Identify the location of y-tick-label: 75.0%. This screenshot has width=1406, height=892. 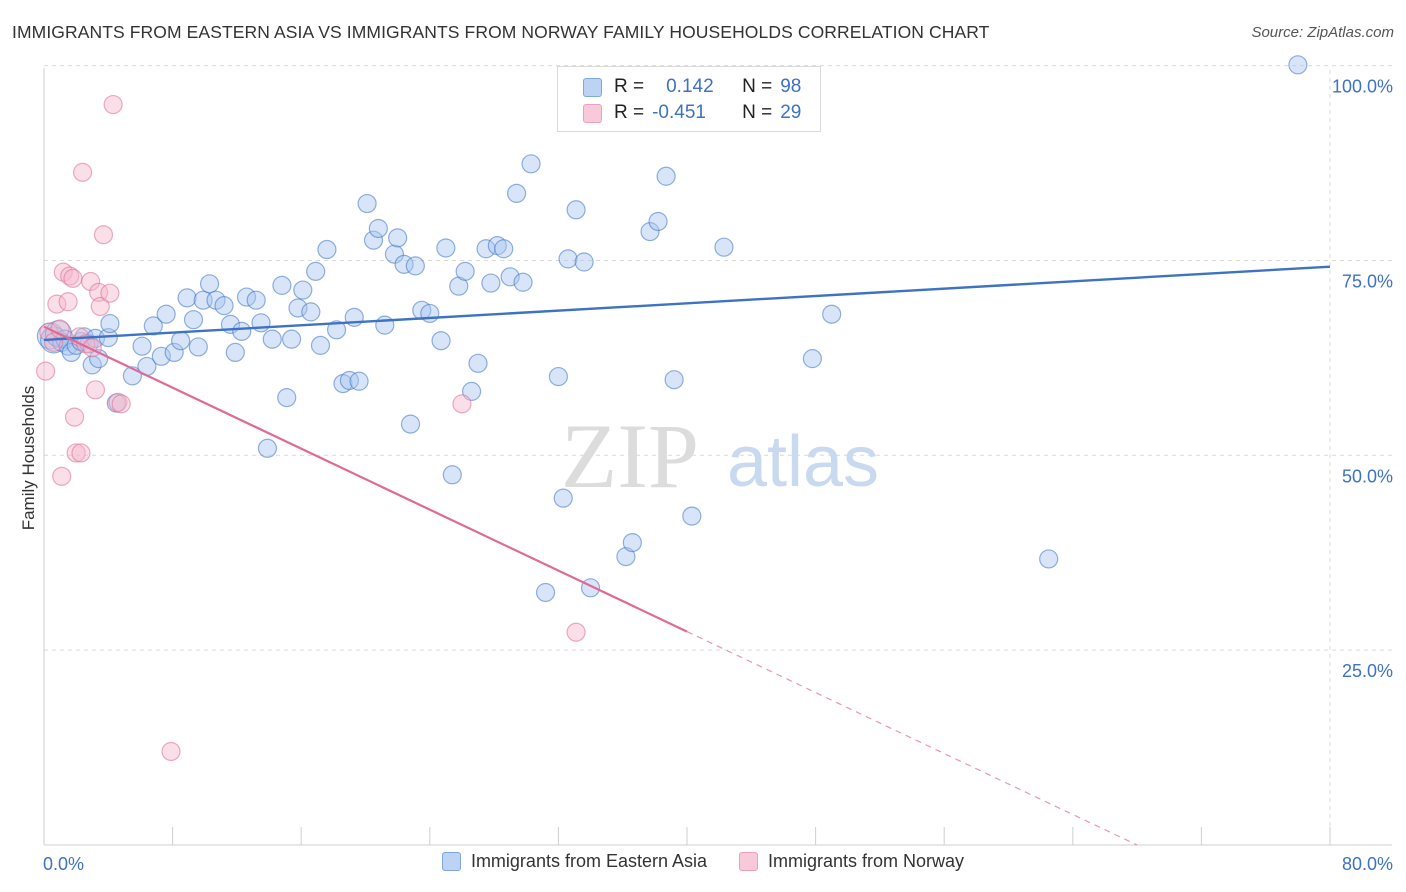
(1367, 281).